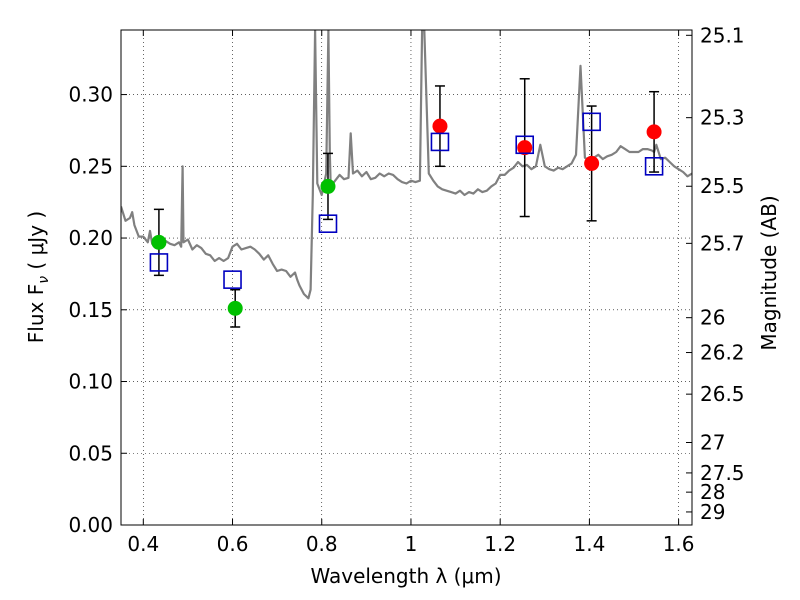  I want to click on y2-tick-label: 26.2, so click(722, 353).